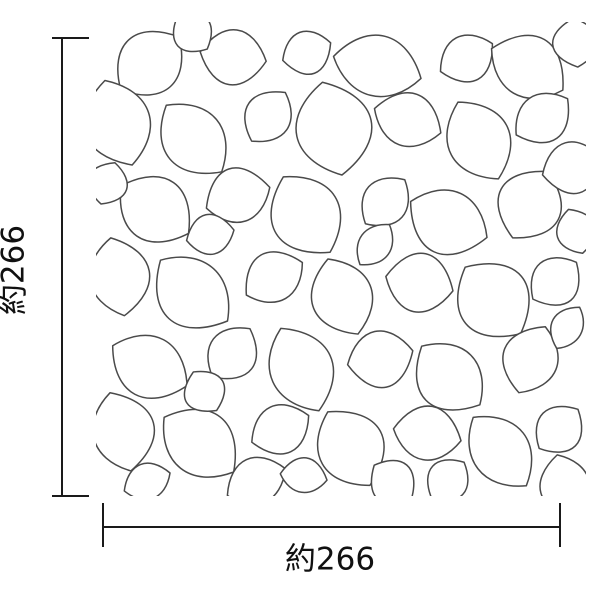 Image resolution: width=600 pixels, height=600 pixels. Describe the element at coordinates (103, 525) in the screenshot. I see `horizontal-dimension-cap-left` at that location.